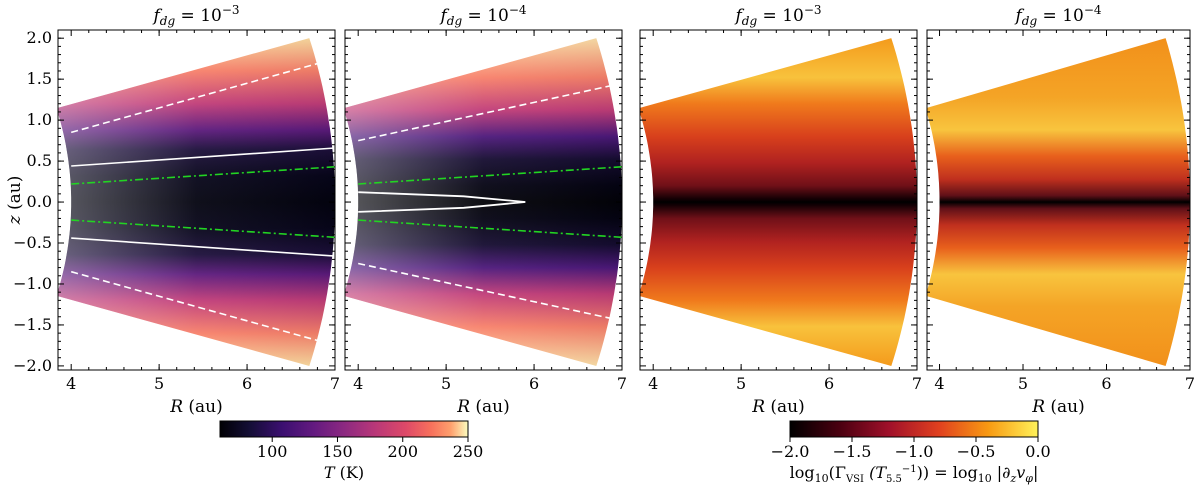 The image size is (1200, 490). I want to click on colorbar-tick-label: −2.0, so click(790, 451).